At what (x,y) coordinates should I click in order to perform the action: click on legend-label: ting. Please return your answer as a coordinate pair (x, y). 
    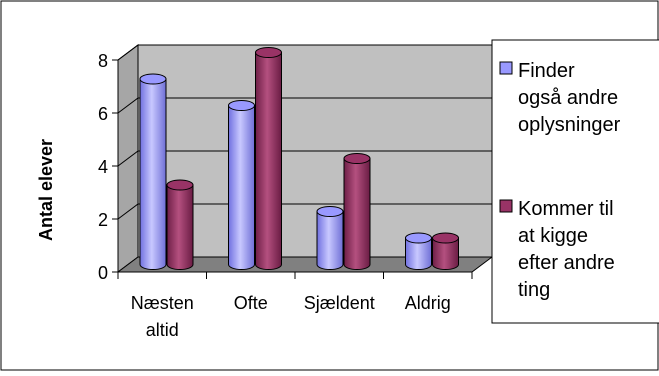
    Looking at the image, I should click on (534, 290).